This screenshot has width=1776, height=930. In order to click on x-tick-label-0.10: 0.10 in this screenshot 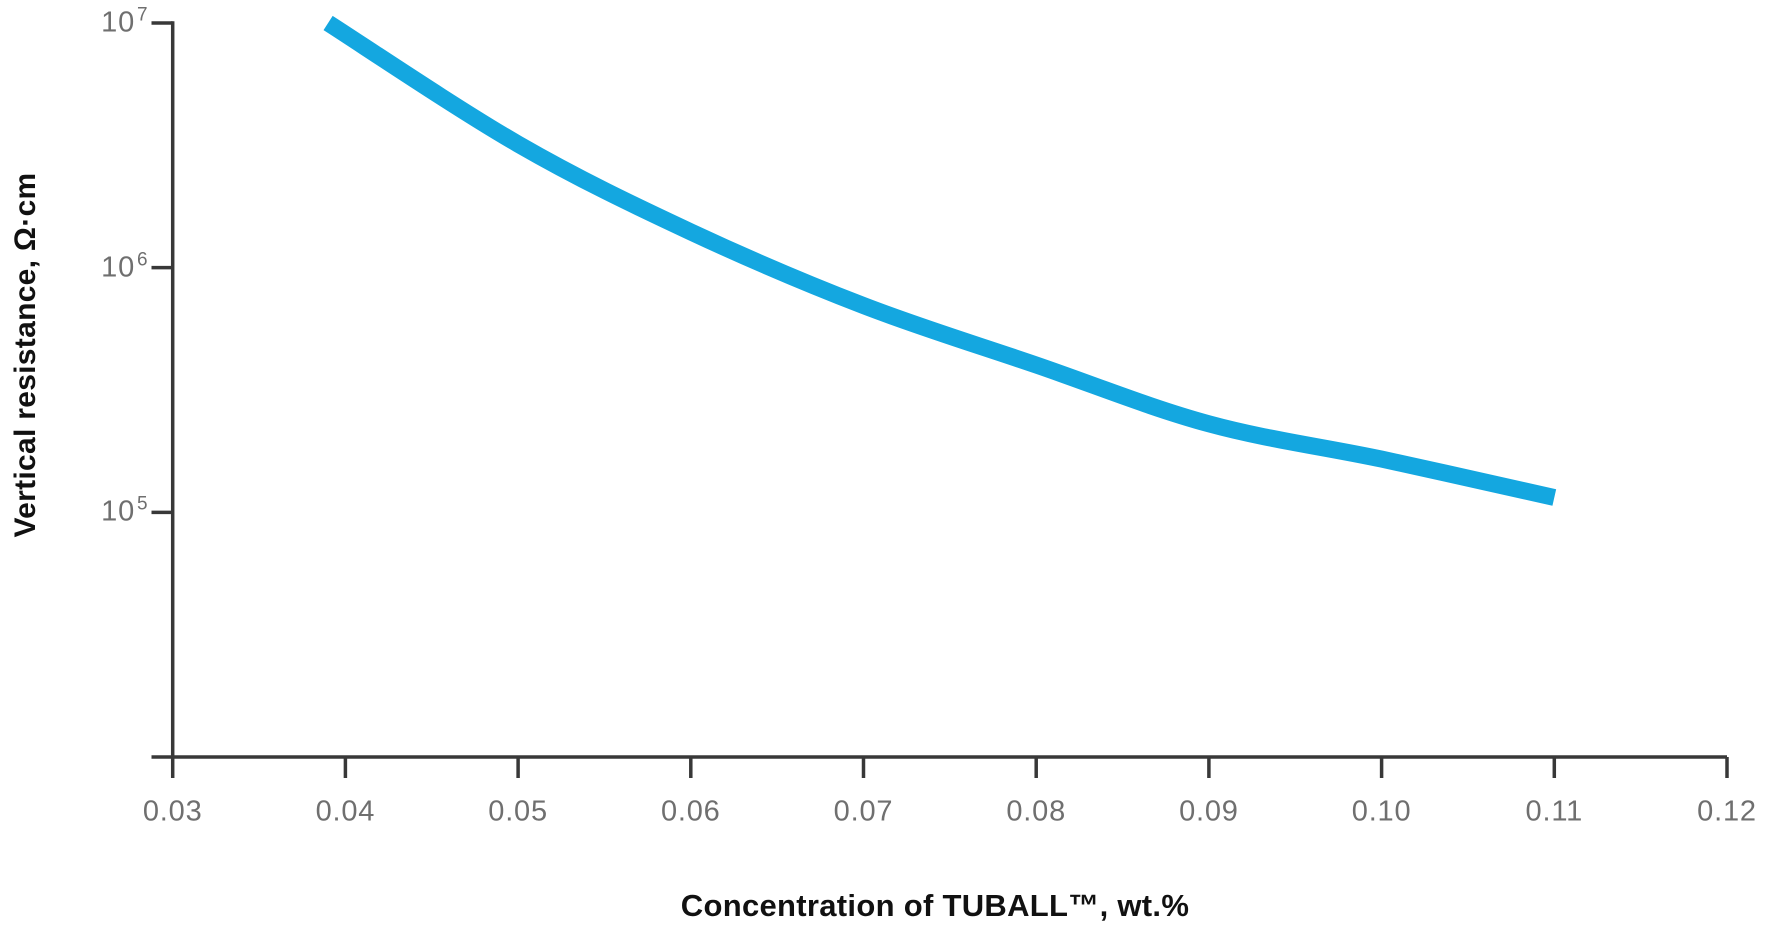, I will do `click(1381, 811)`.